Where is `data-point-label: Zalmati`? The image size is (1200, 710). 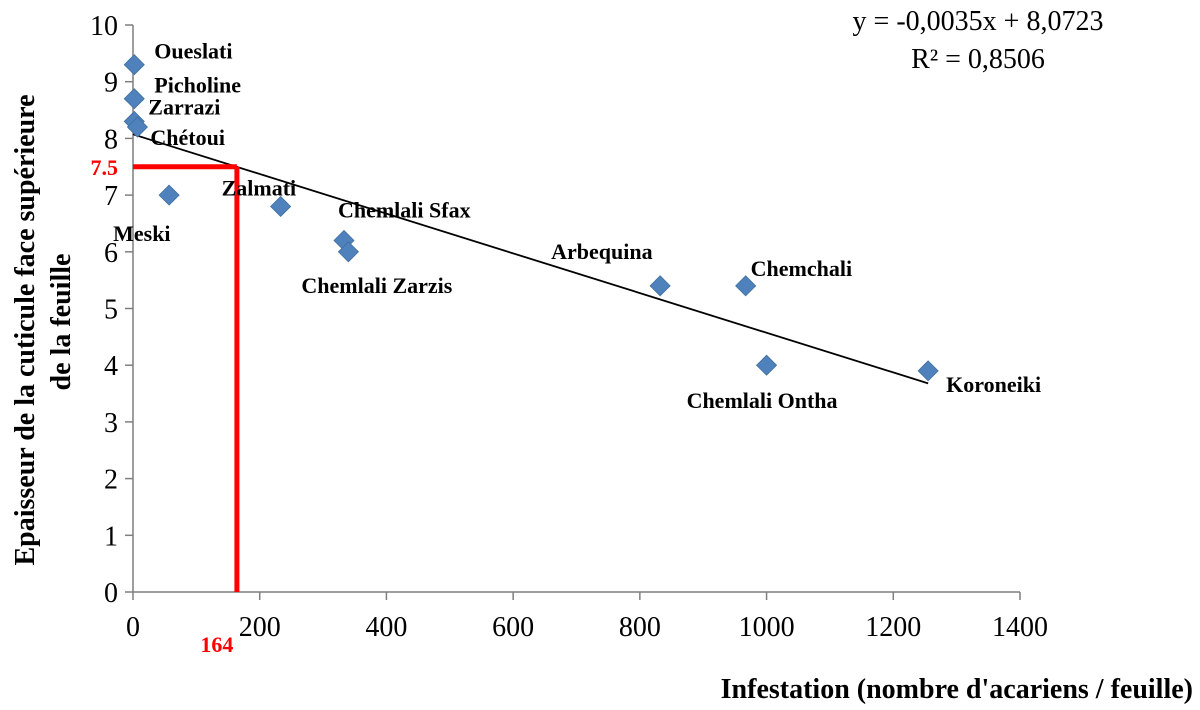 data-point-label: Zalmati is located at coordinates (259, 187).